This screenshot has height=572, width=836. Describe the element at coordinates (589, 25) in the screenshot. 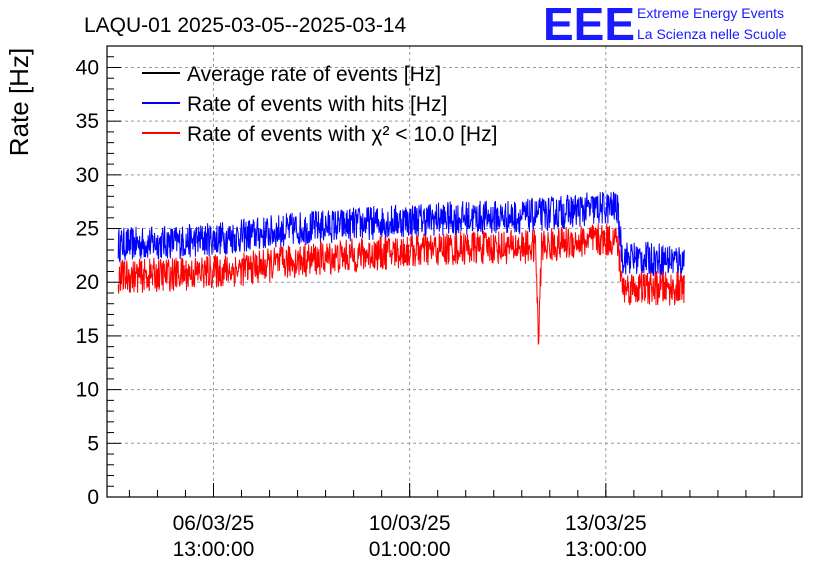

I see `eee-logo-text: EEE` at that location.